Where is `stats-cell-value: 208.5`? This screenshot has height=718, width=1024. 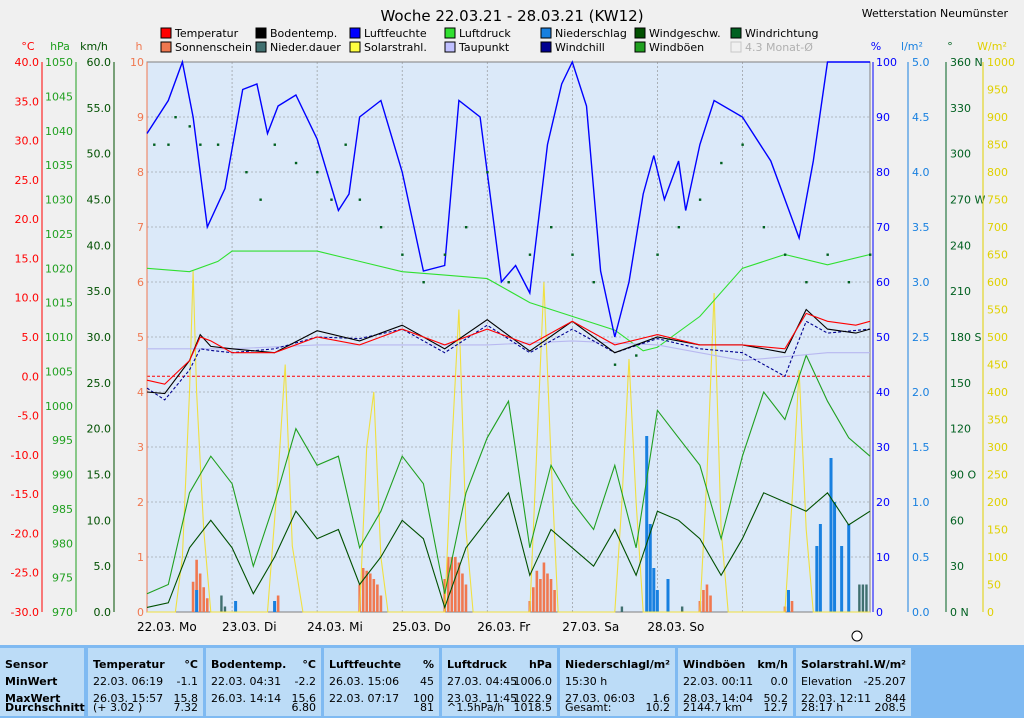 stats-cell-value: 208.5 is located at coordinates (890, 707).